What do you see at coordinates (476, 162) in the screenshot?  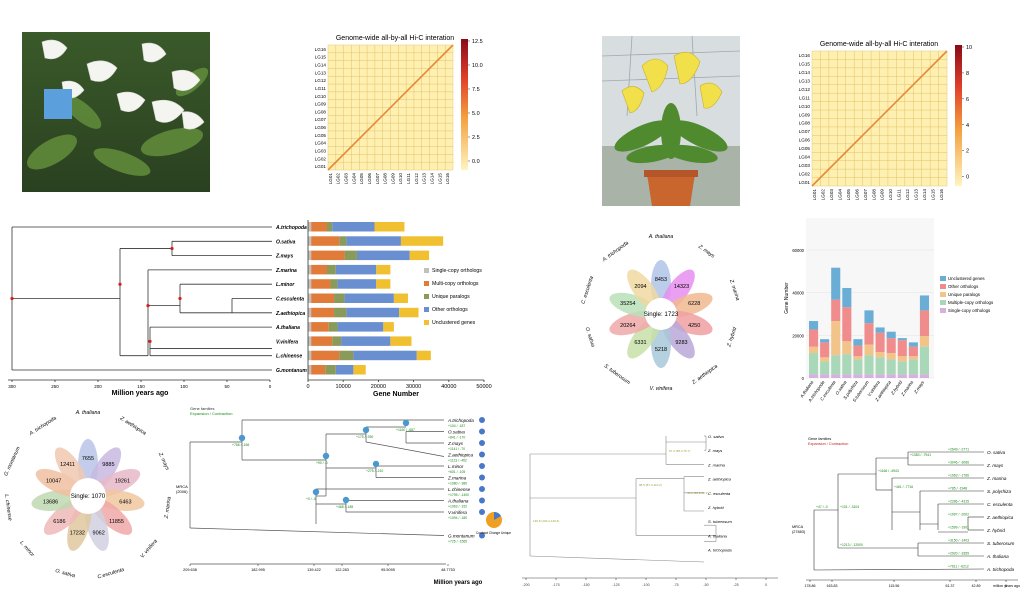 I see `colorbar-tick-label: 0.0` at bounding box center [476, 162].